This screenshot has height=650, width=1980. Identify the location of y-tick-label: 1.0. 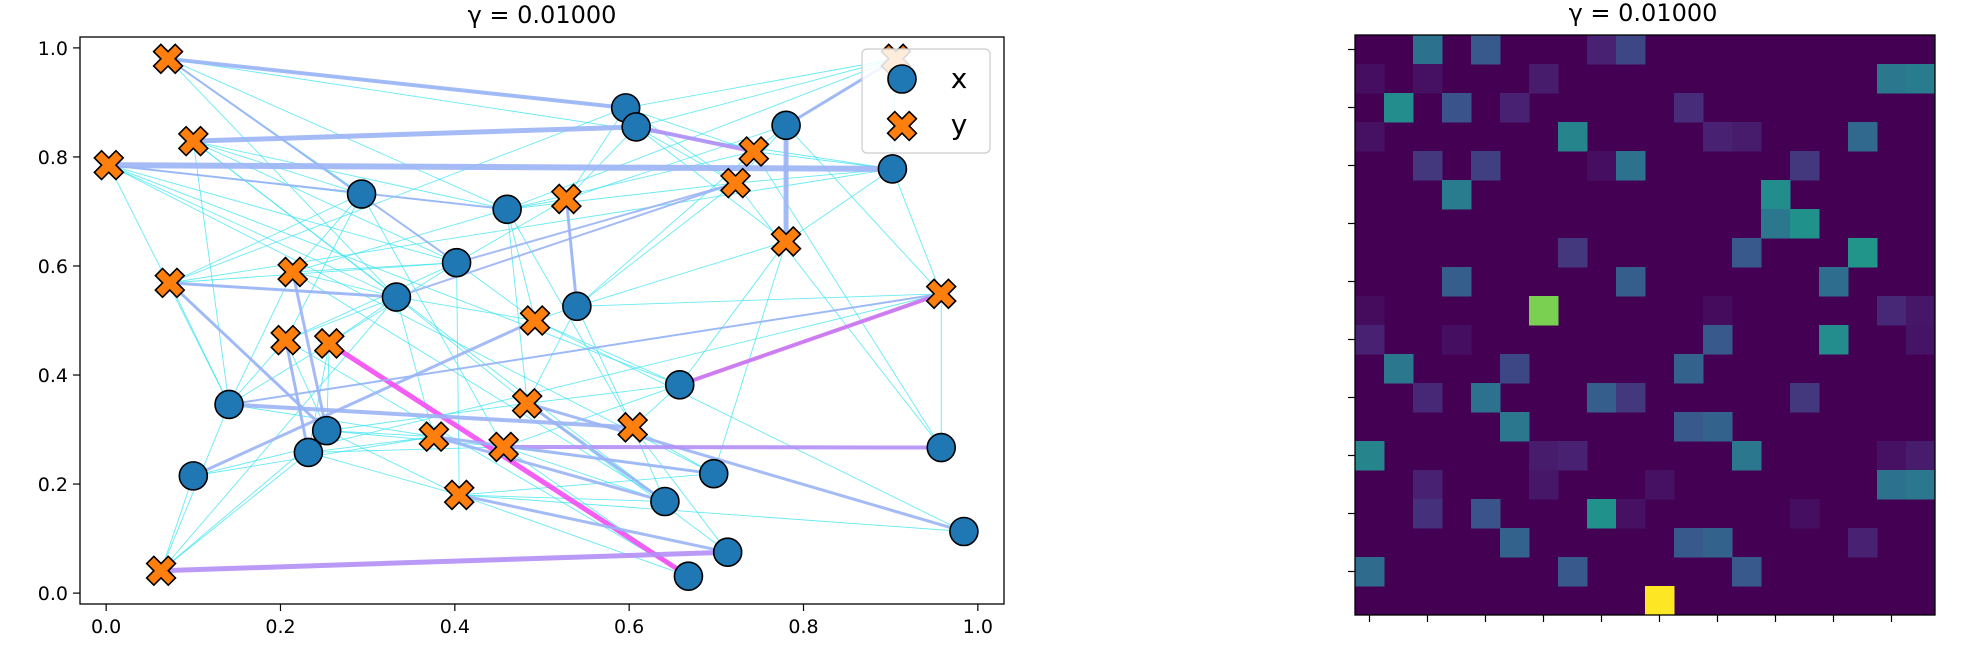
(53, 49).